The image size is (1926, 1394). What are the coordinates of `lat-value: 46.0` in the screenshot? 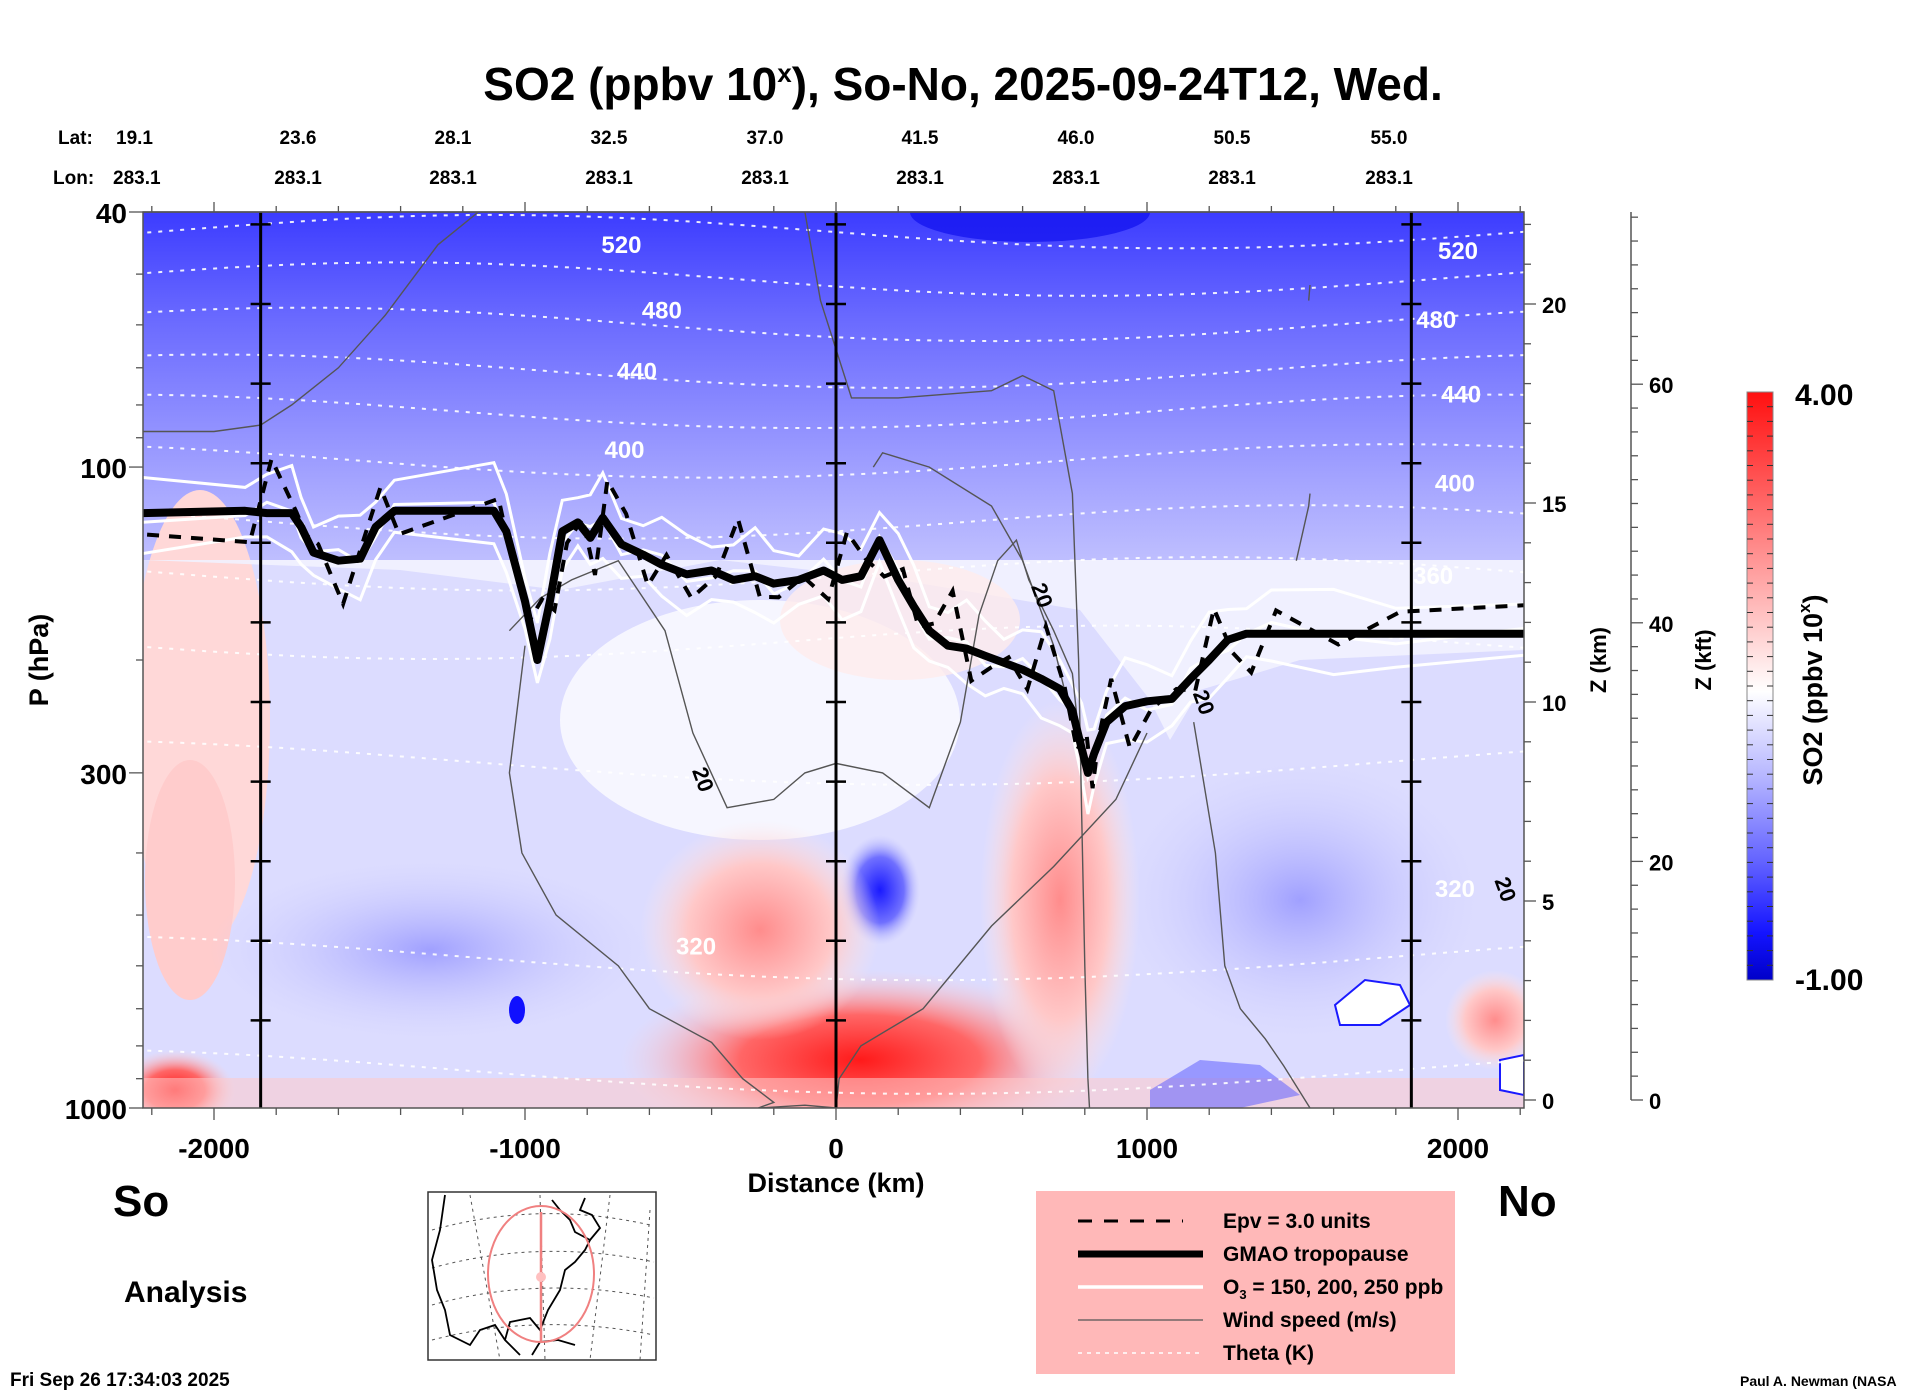 It's located at (1076, 138).